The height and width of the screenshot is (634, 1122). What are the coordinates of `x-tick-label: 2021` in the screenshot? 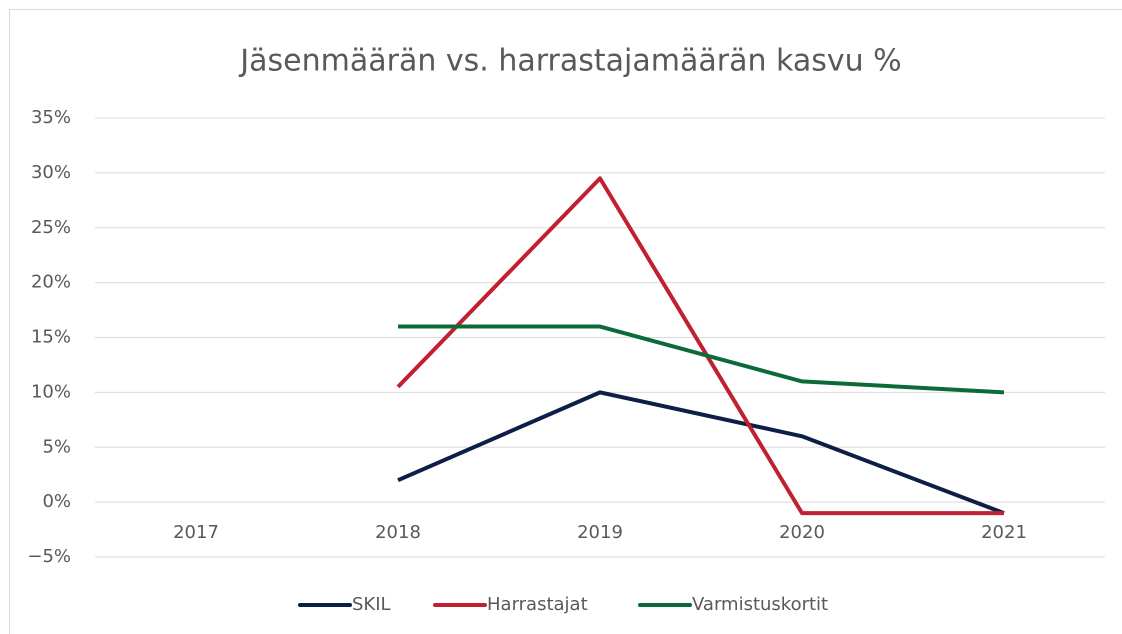 It's located at (1004, 532).